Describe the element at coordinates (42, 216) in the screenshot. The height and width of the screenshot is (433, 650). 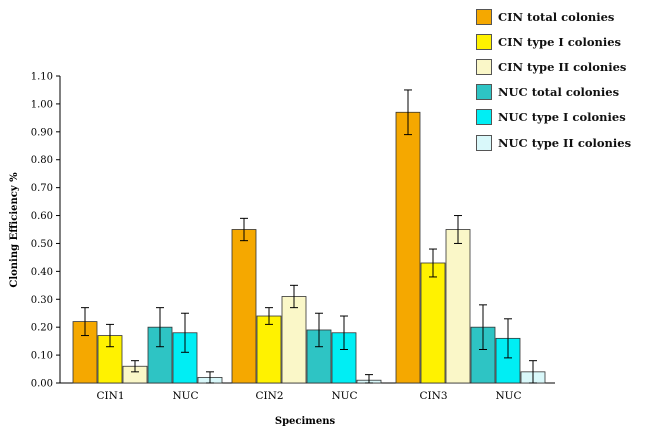
I see `y-tick-label: 0.60` at that location.